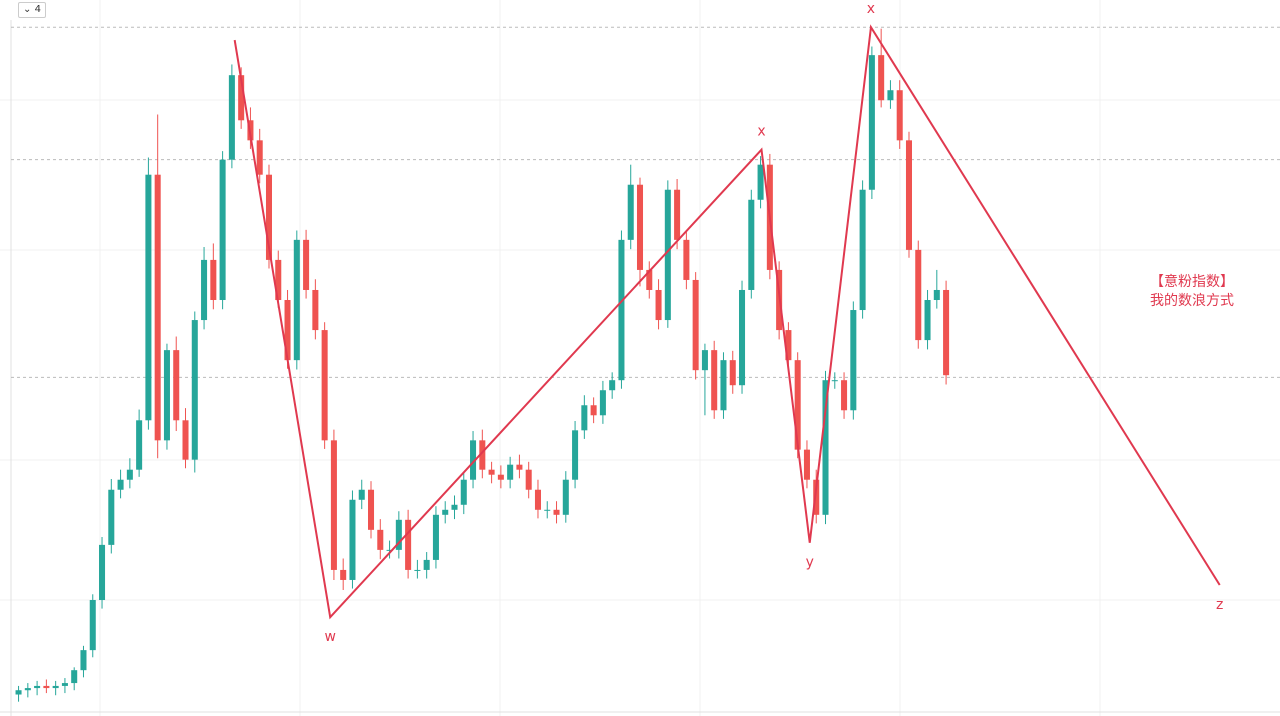 The image size is (1280, 716). I want to click on wave-label: z, so click(1219, 605).